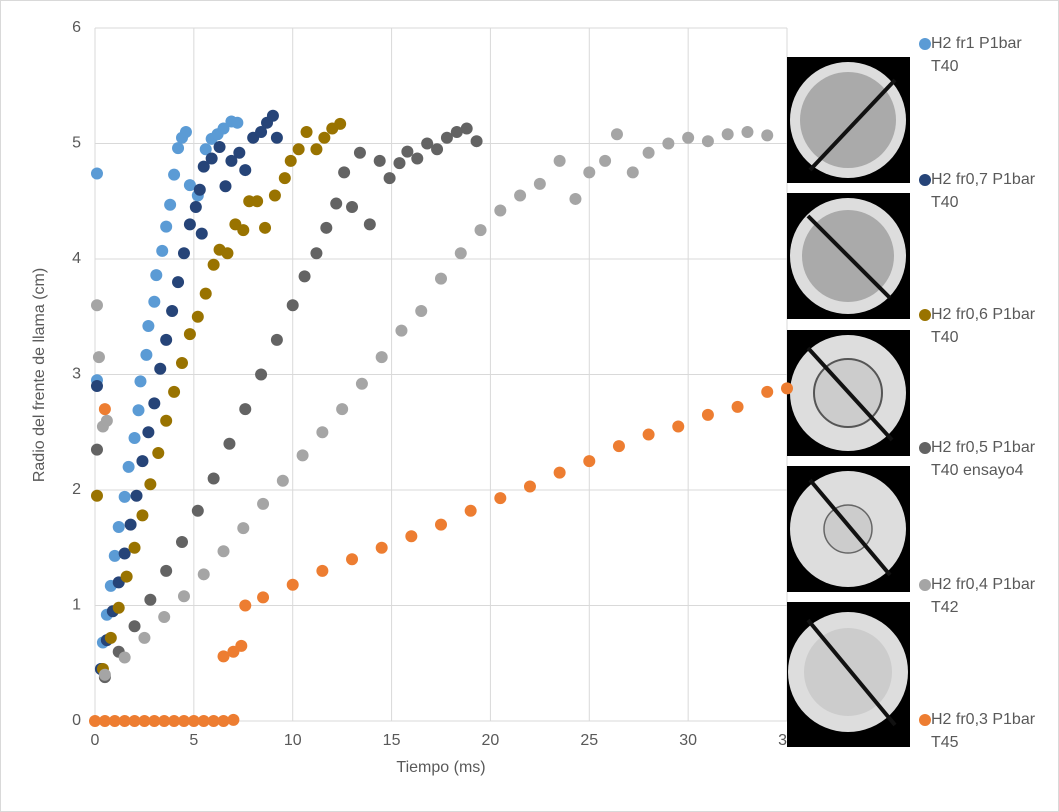 Image resolution: width=1059 pixels, height=812 pixels. What do you see at coordinates (76, 258) in the screenshot?
I see `y-tick-label: 4` at bounding box center [76, 258].